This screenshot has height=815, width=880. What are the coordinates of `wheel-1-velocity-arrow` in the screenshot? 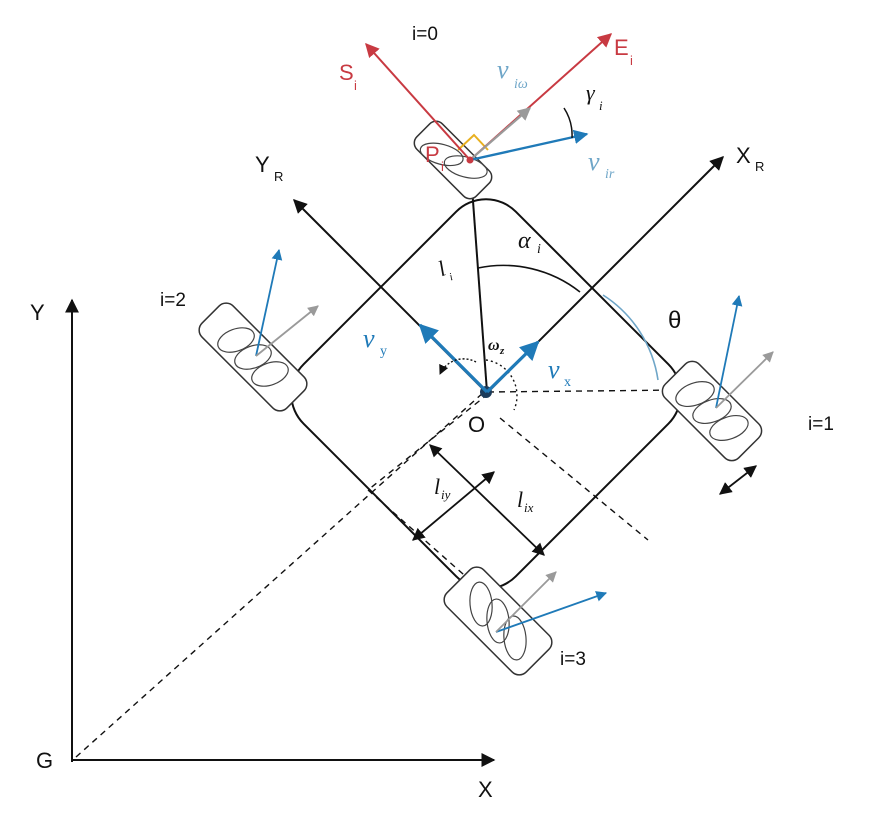 It's located at (729, 351).